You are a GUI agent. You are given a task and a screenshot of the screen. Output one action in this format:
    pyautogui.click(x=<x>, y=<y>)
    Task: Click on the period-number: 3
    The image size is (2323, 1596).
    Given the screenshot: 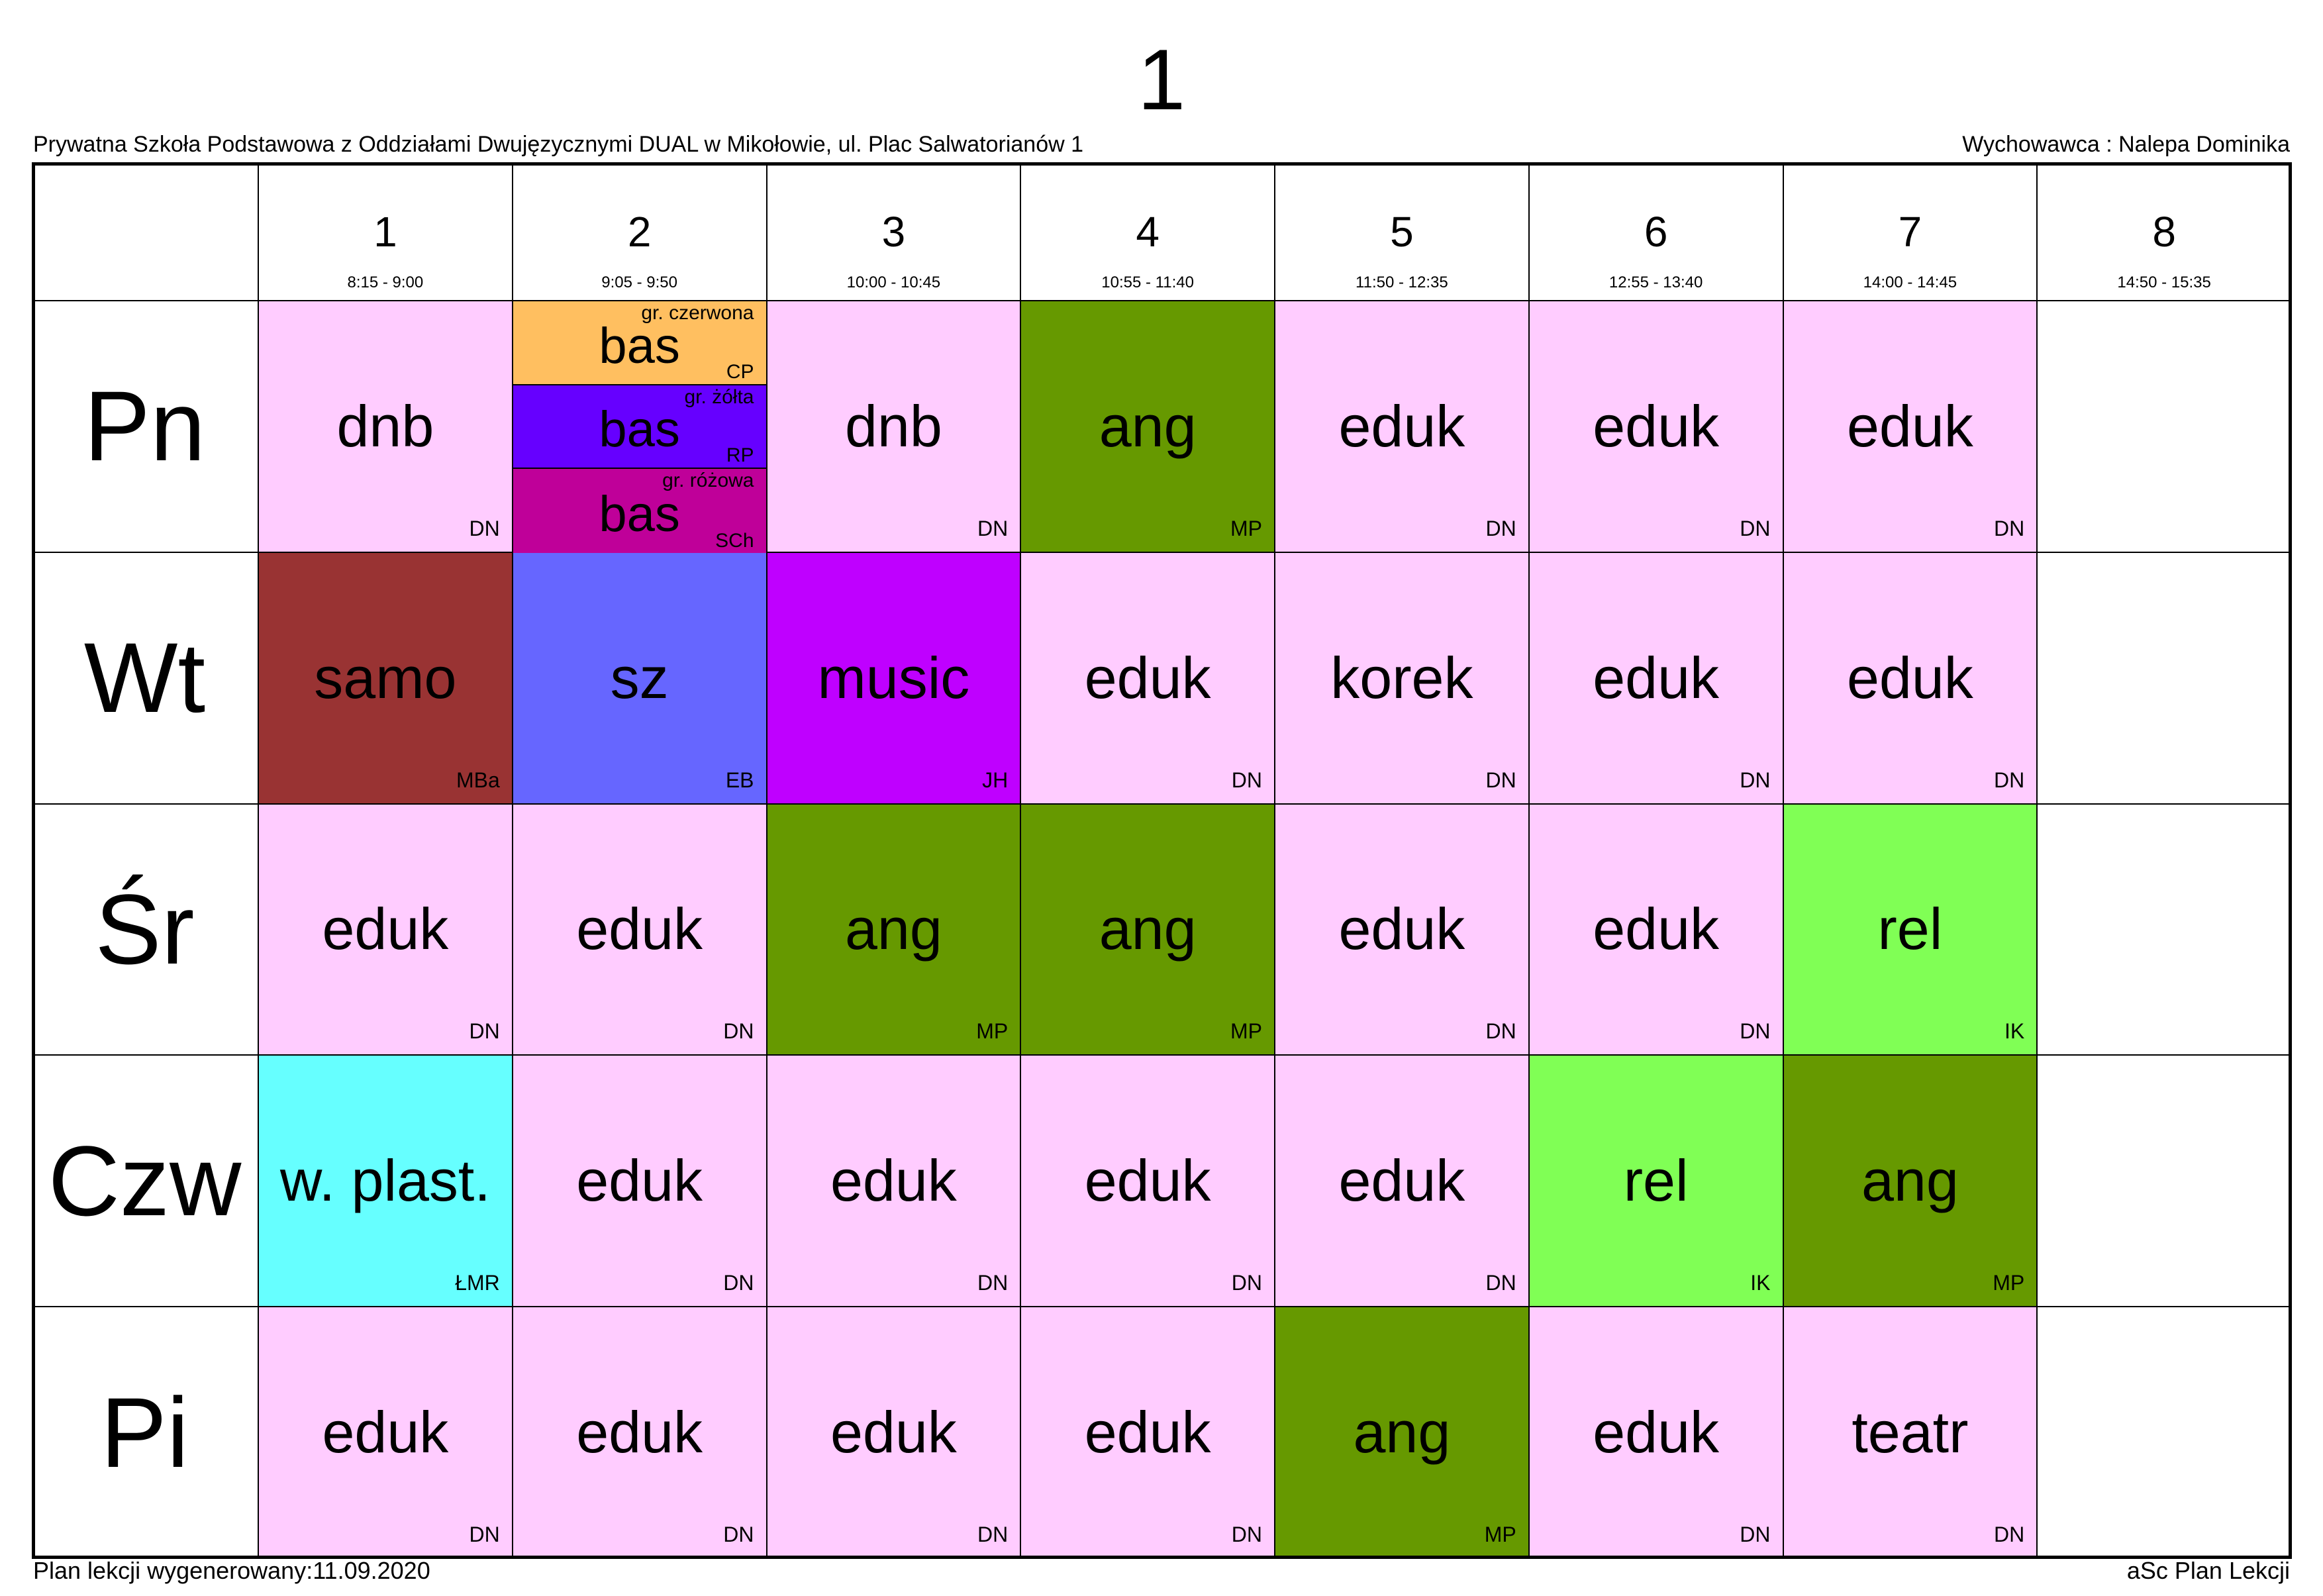 What is the action you would take?
    pyautogui.click(x=894, y=232)
    